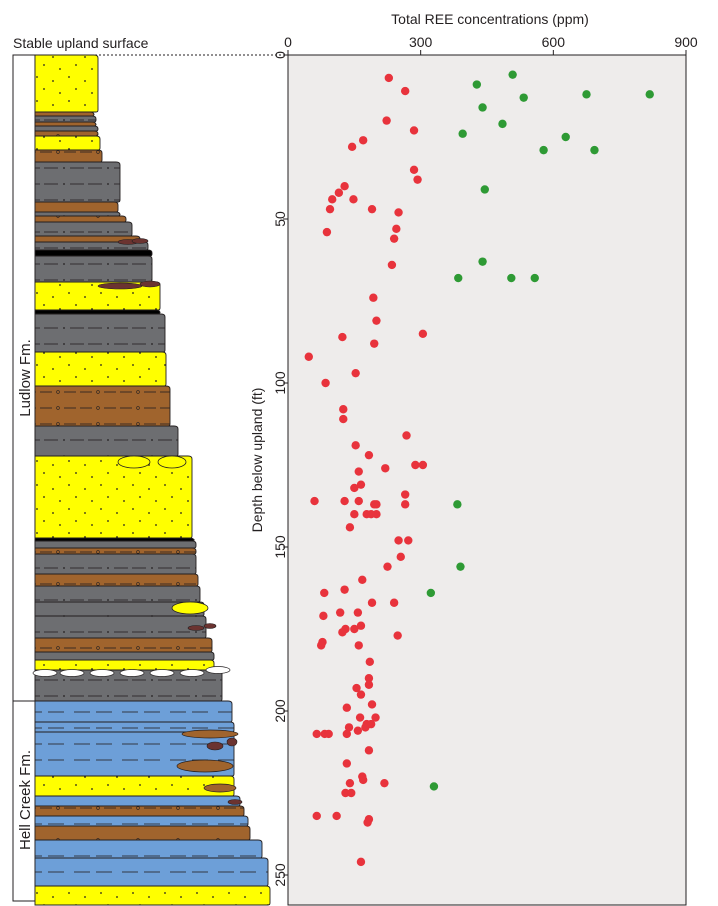 The height and width of the screenshot is (906, 718). What do you see at coordinates (288, 42) in the screenshot?
I see `x-tick-label: 0` at bounding box center [288, 42].